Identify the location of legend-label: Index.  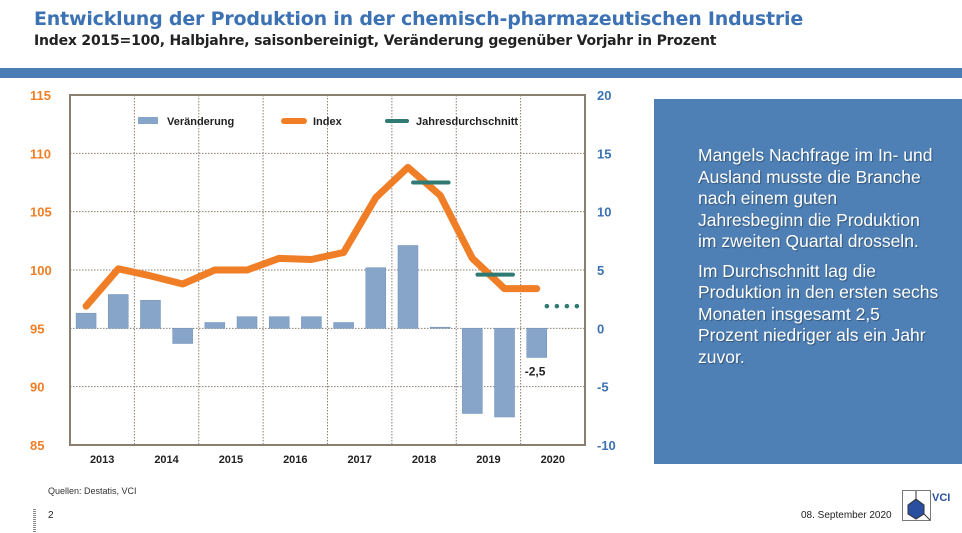
(328, 122).